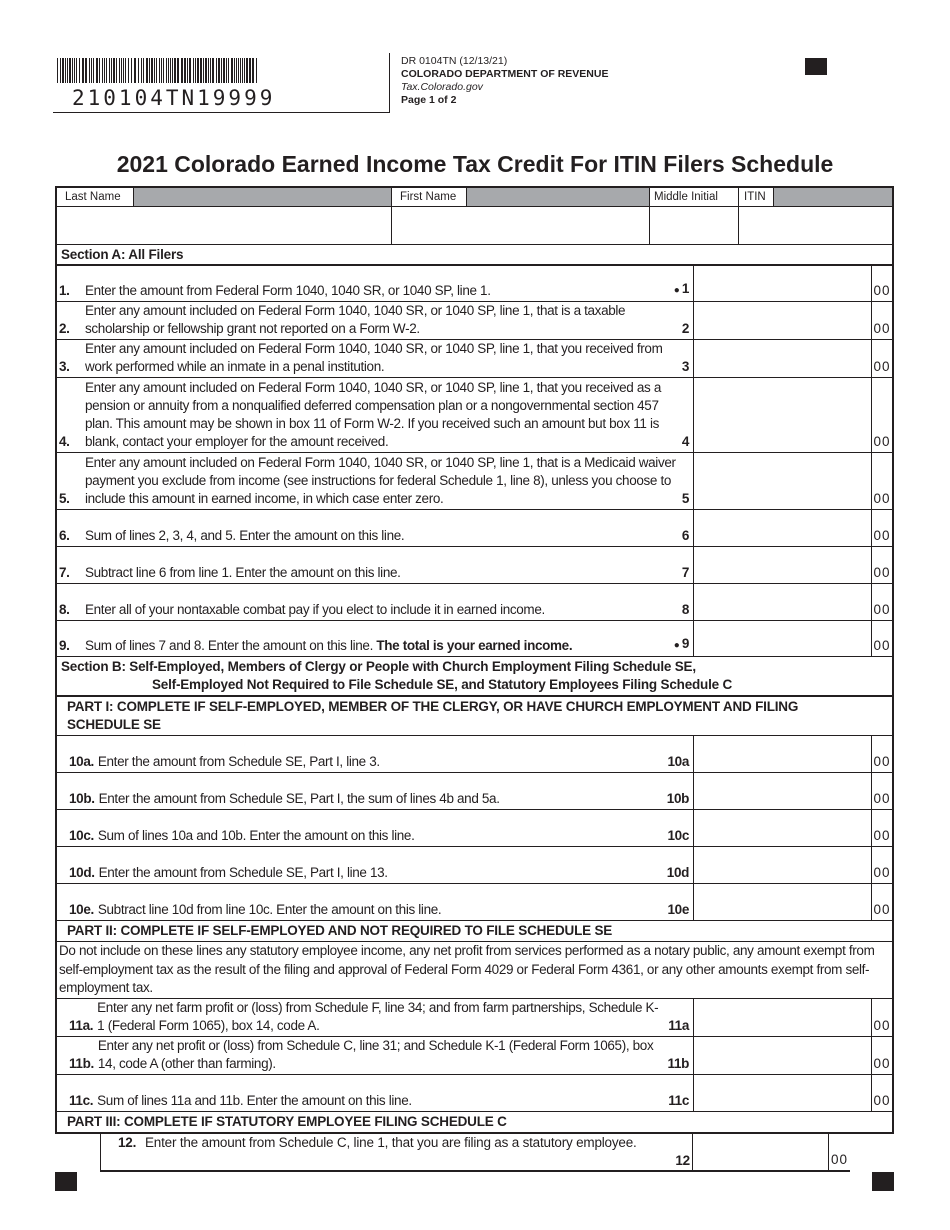 The image size is (950, 1230). What do you see at coordinates (782, 528) in the screenshot?
I see `line-6-amount-input` at bounding box center [782, 528].